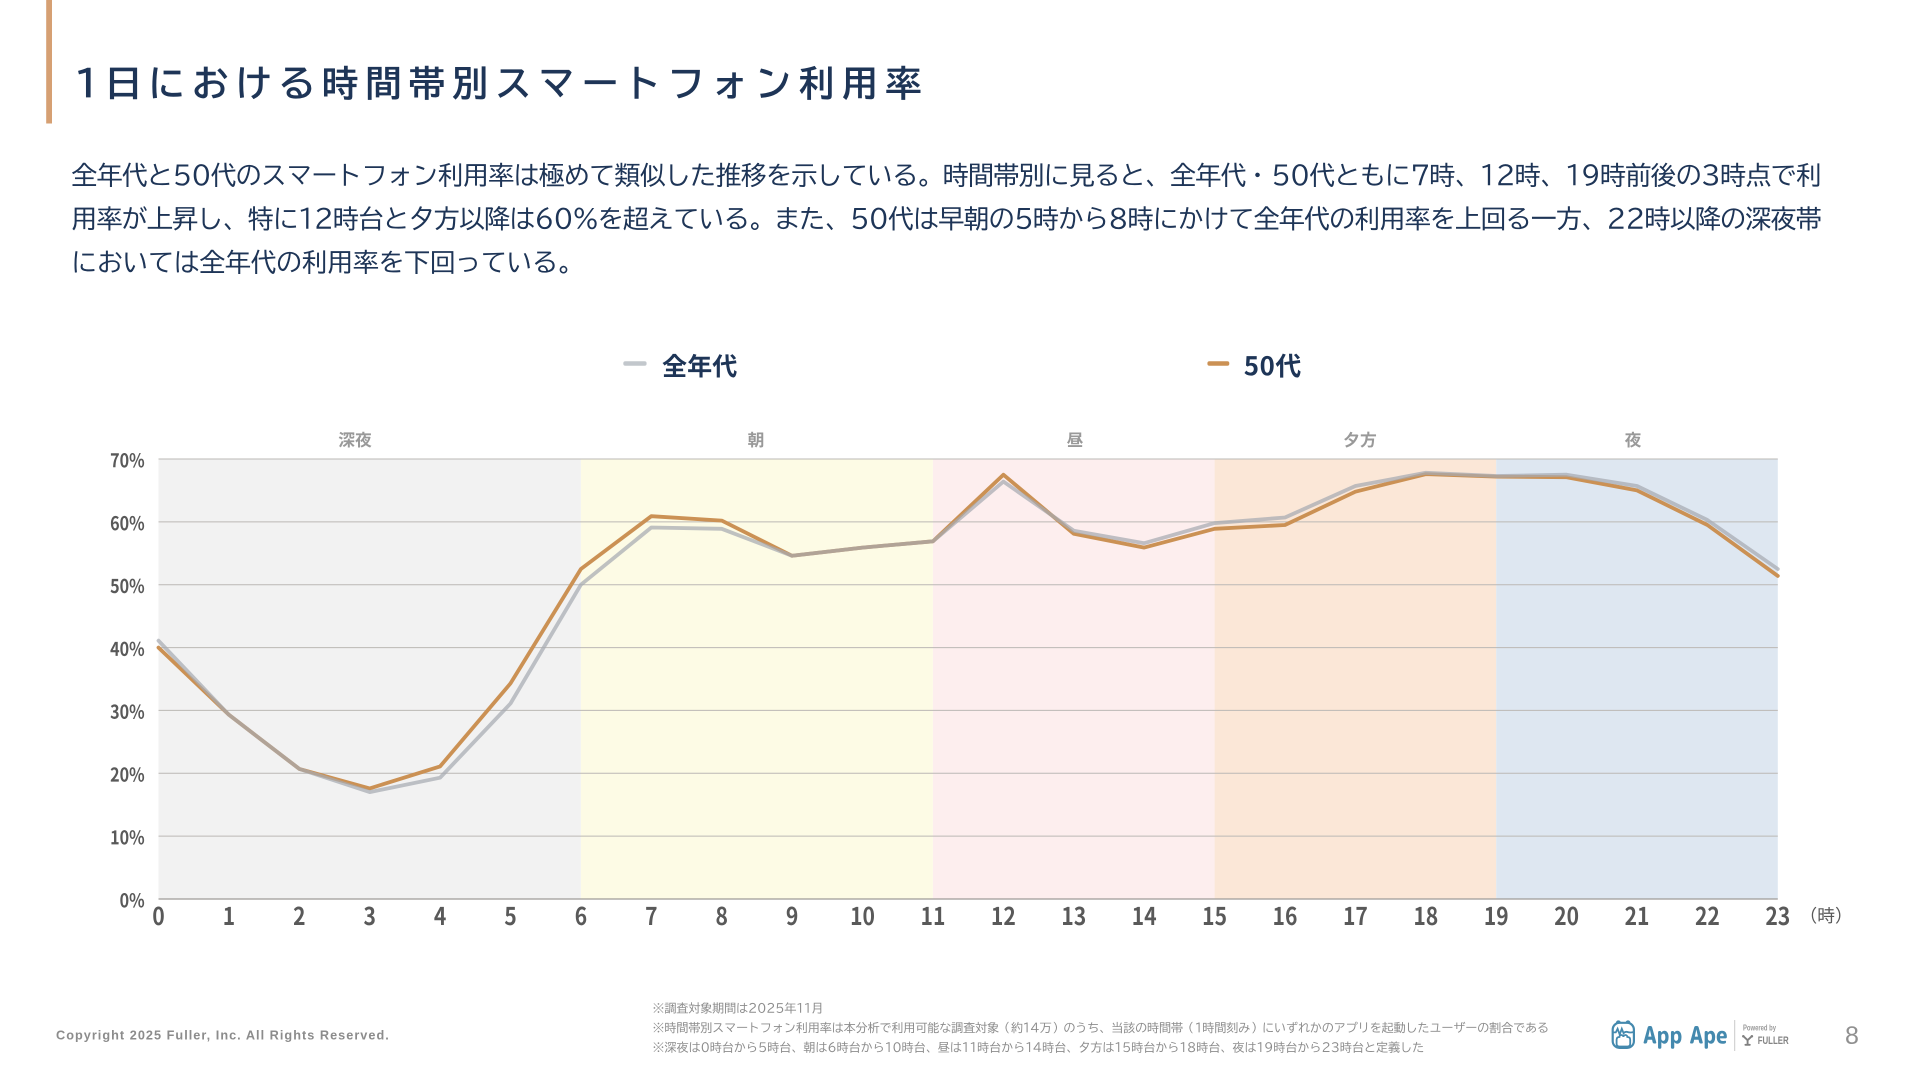 This screenshot has height=1080, width=1920. I want to click on svg-text: 8, so click(1852, 1036).